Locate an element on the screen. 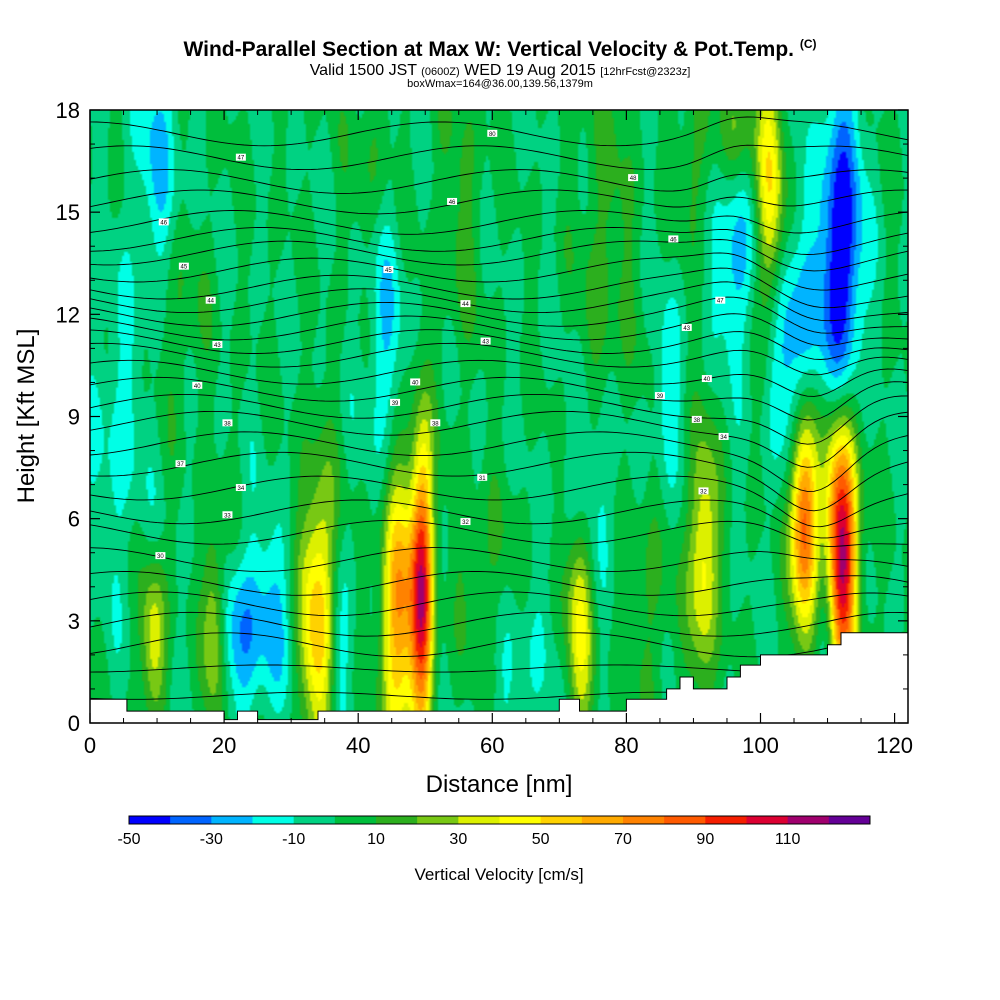 The image size is (1000, 1000). theta-contour-label-text: 48 is located at coordinates (633, 179).